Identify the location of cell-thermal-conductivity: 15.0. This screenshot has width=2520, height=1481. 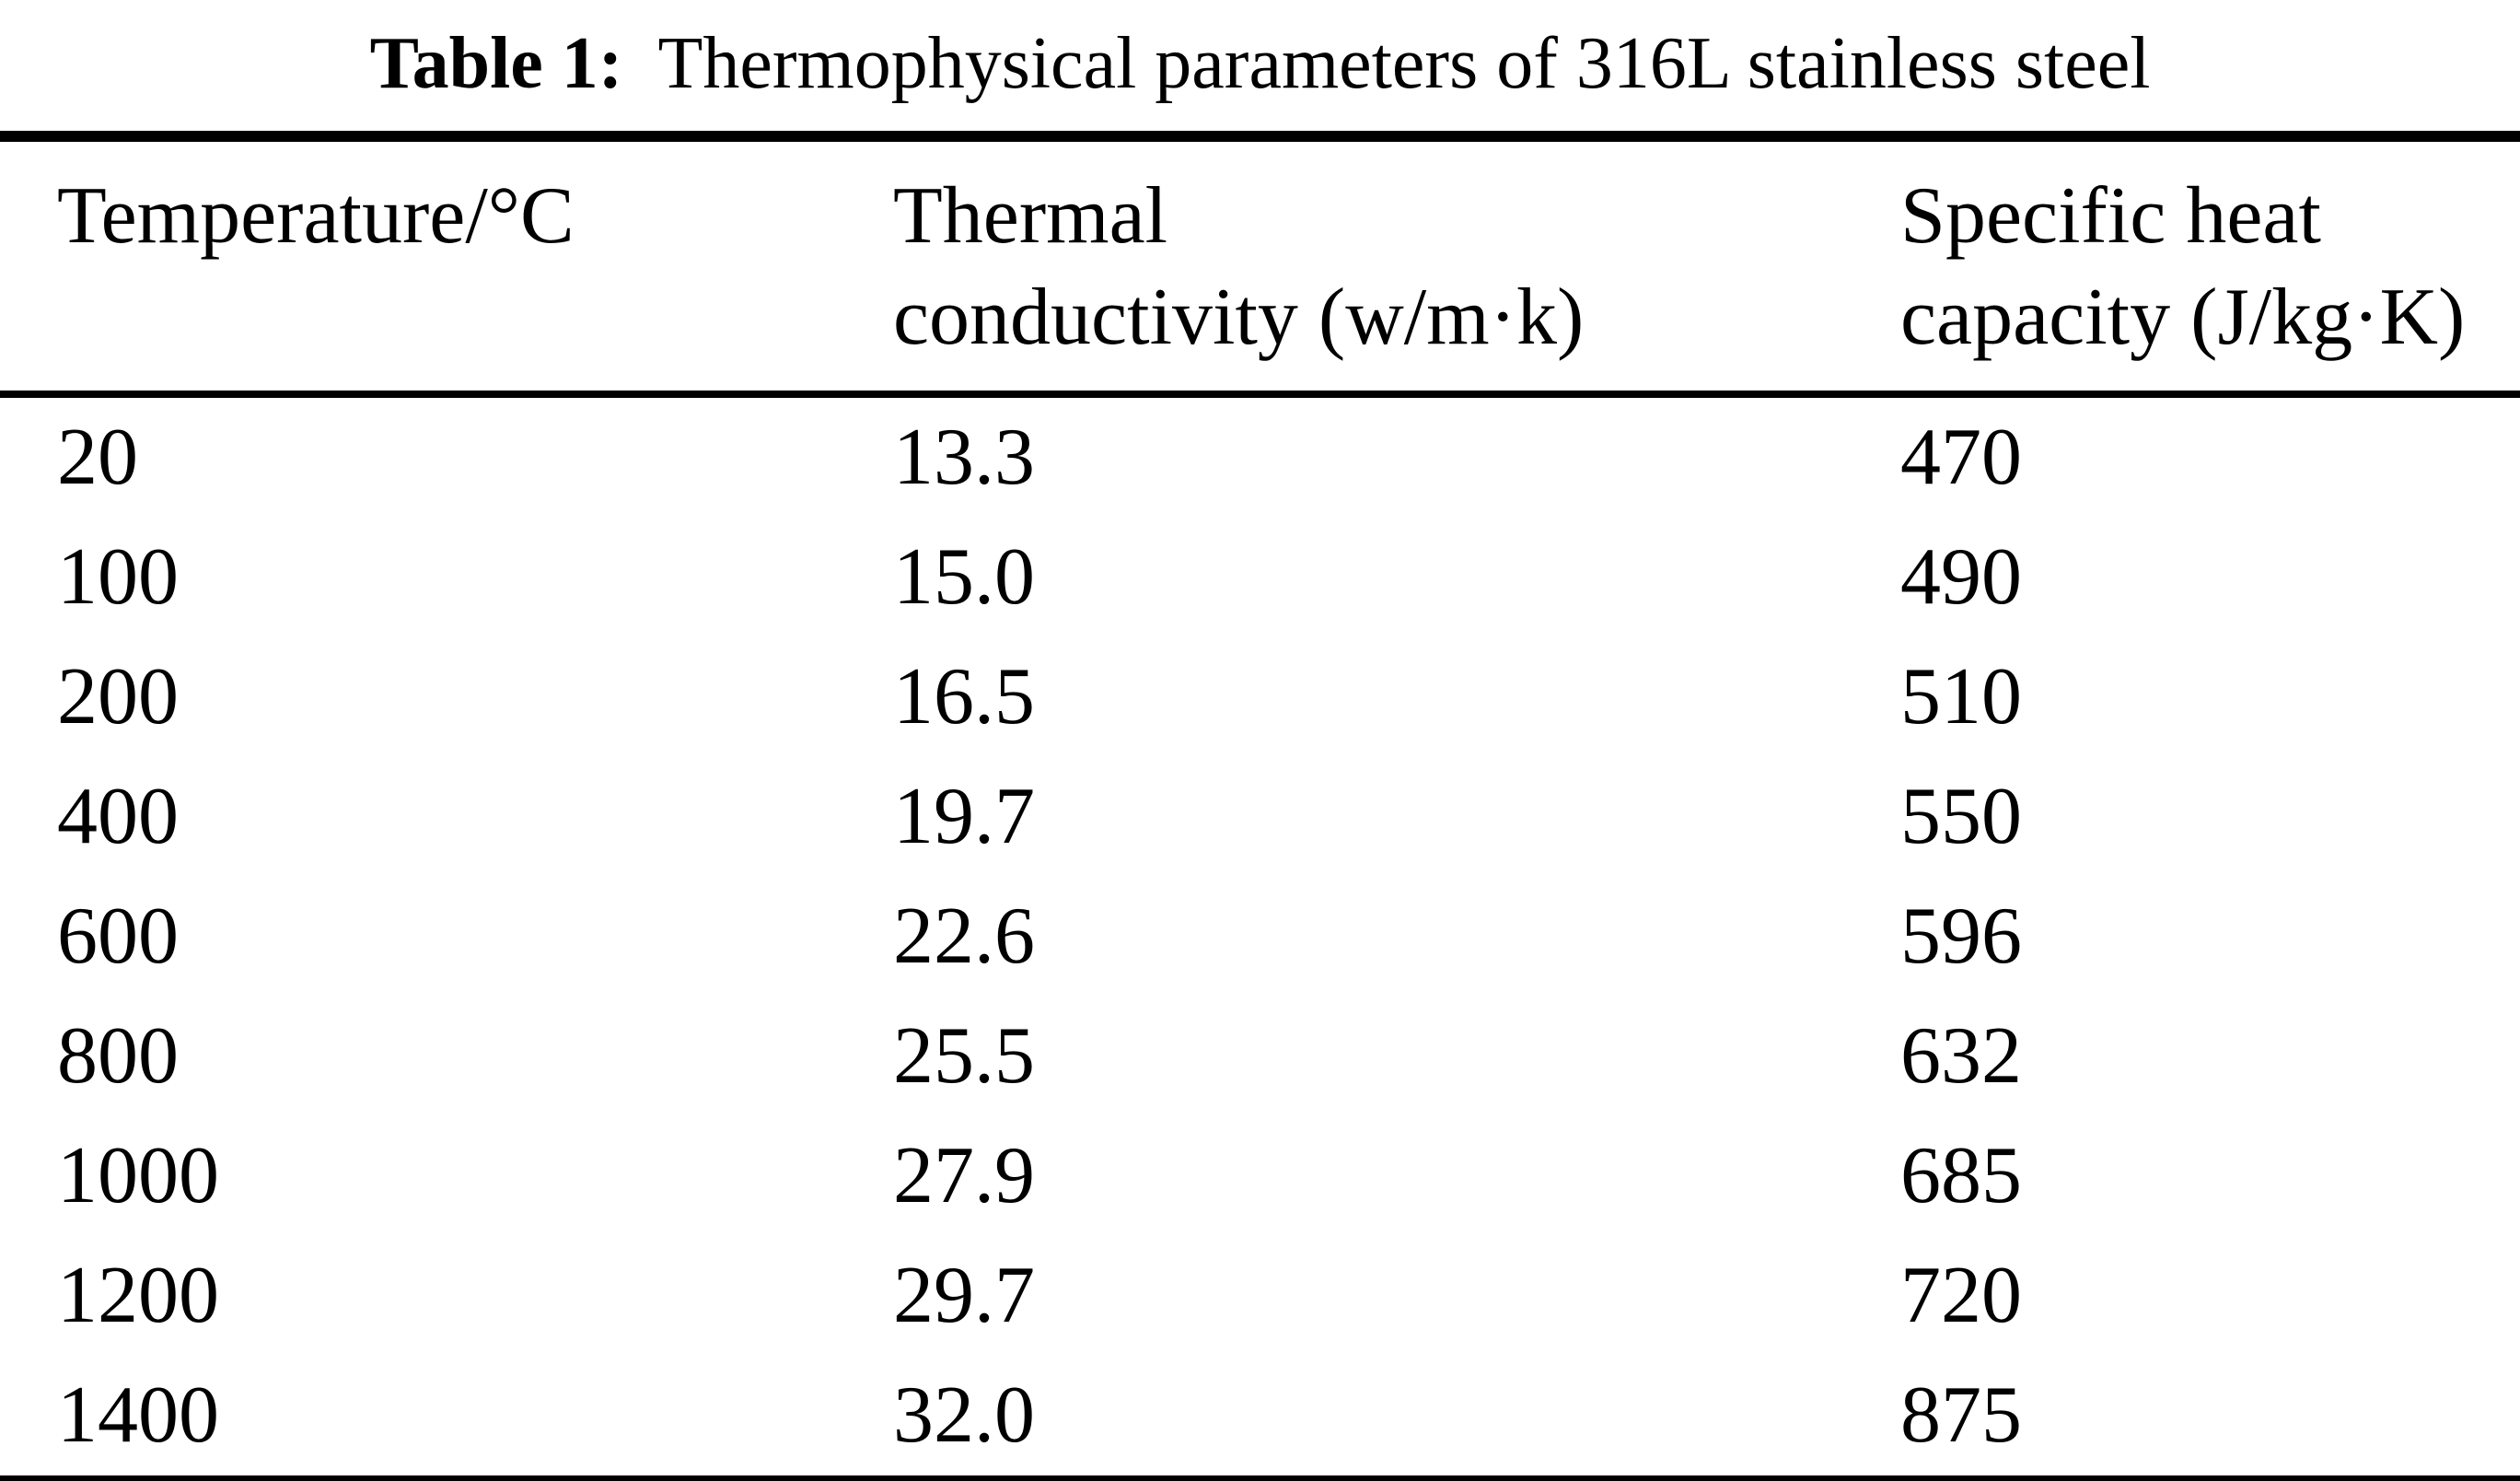
(964, 577).